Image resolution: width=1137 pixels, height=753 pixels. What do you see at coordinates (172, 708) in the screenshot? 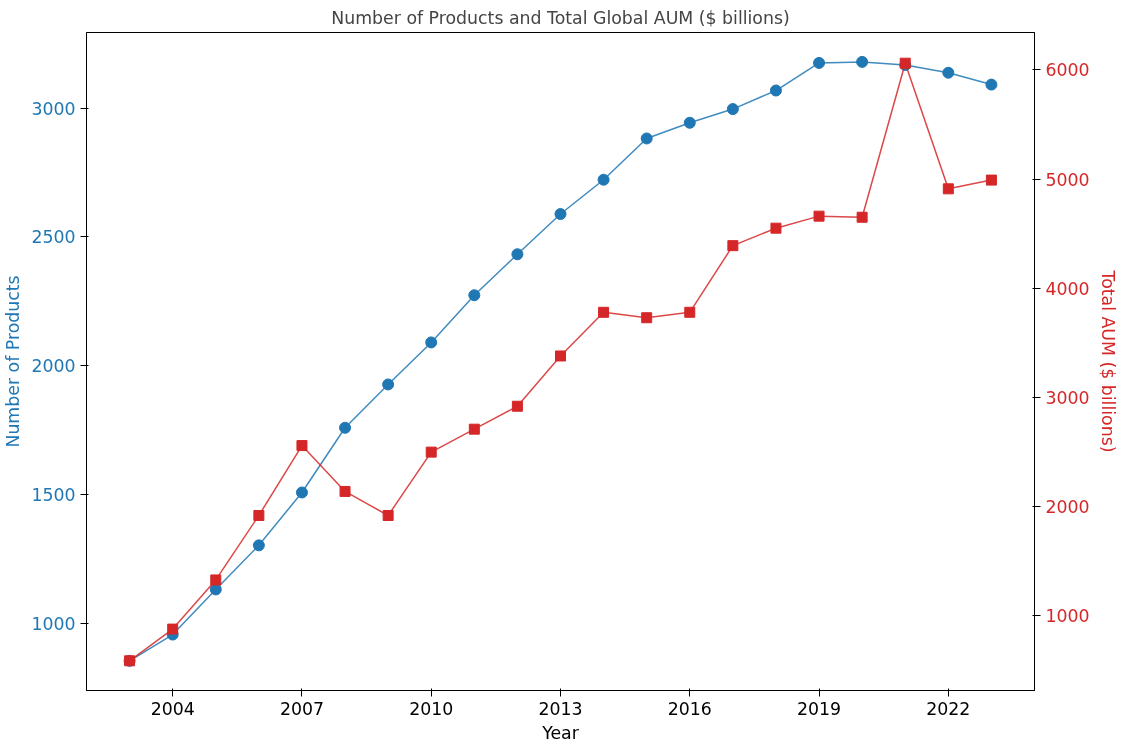
I see `x-tick-label: 2004` at bounding box center [172, 708].